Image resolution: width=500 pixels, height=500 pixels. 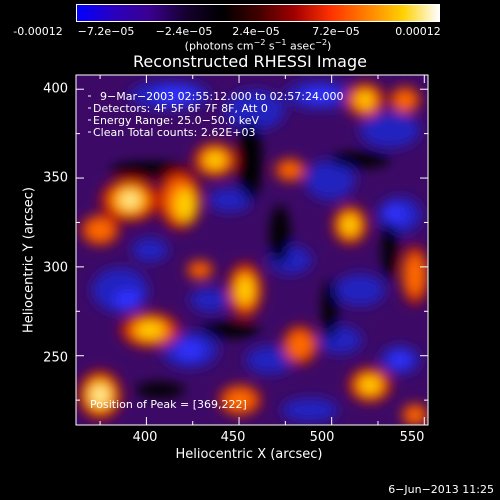 What do you see at coordinates (258, 45) in the screenshot?
I see `colorbar-units: (photons cm−2 s−1 asec−2)` at bounding box center [258, 45].